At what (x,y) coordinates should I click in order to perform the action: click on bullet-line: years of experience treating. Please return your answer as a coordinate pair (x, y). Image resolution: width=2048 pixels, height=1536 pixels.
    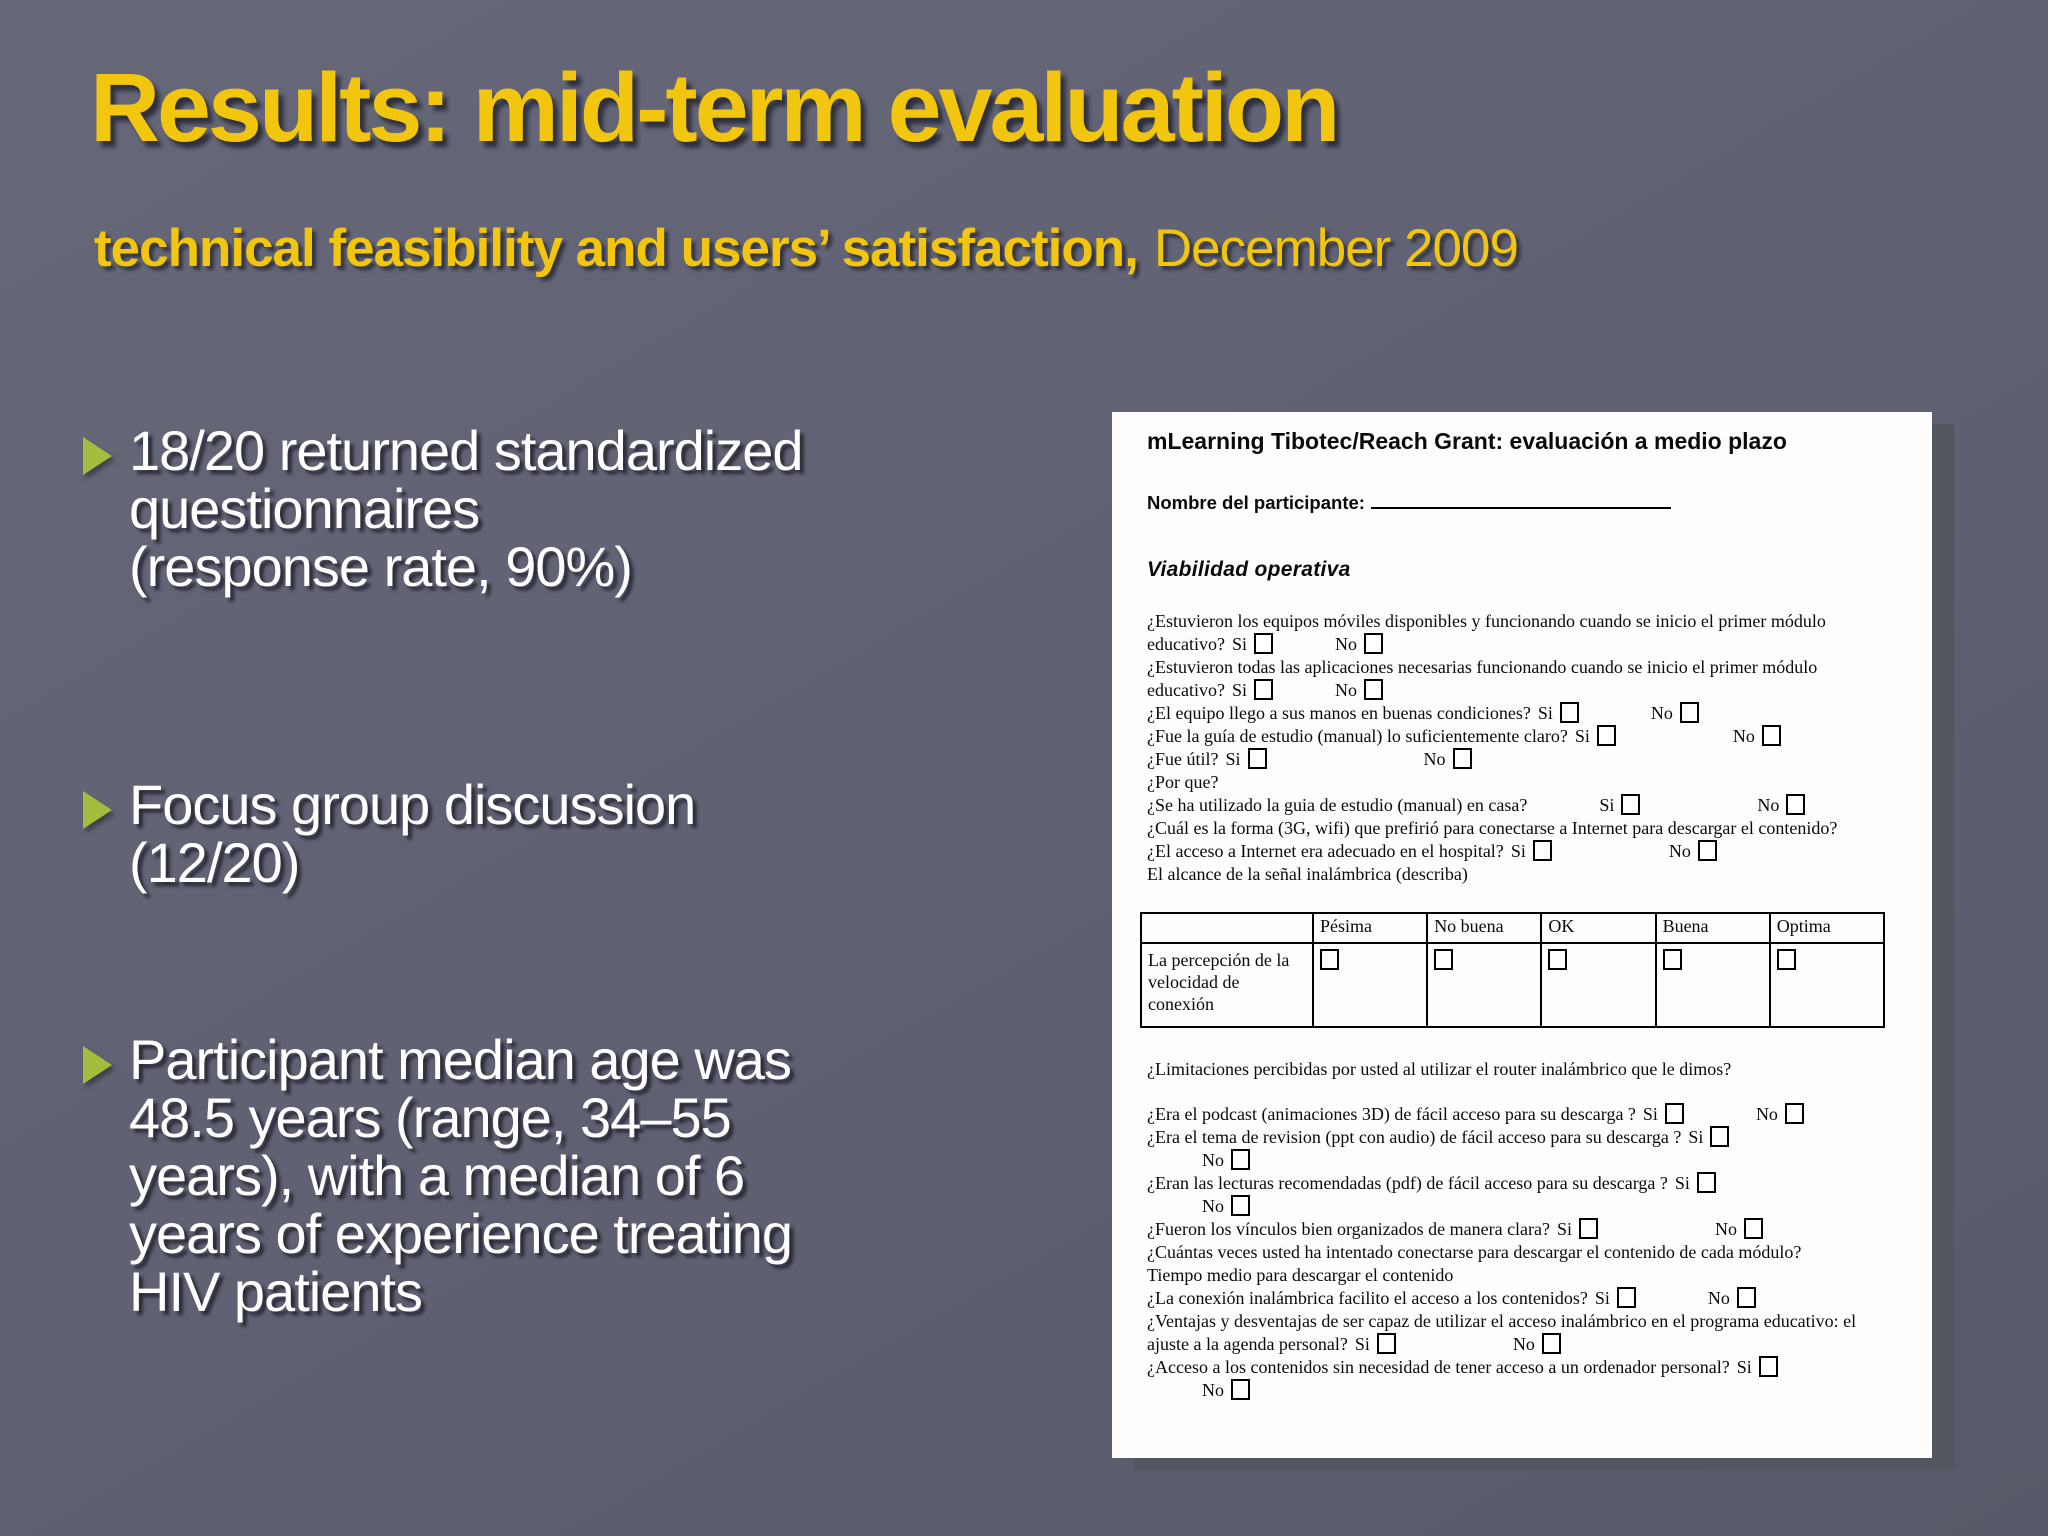
    Looking at the image, I should click on (461, 1233).